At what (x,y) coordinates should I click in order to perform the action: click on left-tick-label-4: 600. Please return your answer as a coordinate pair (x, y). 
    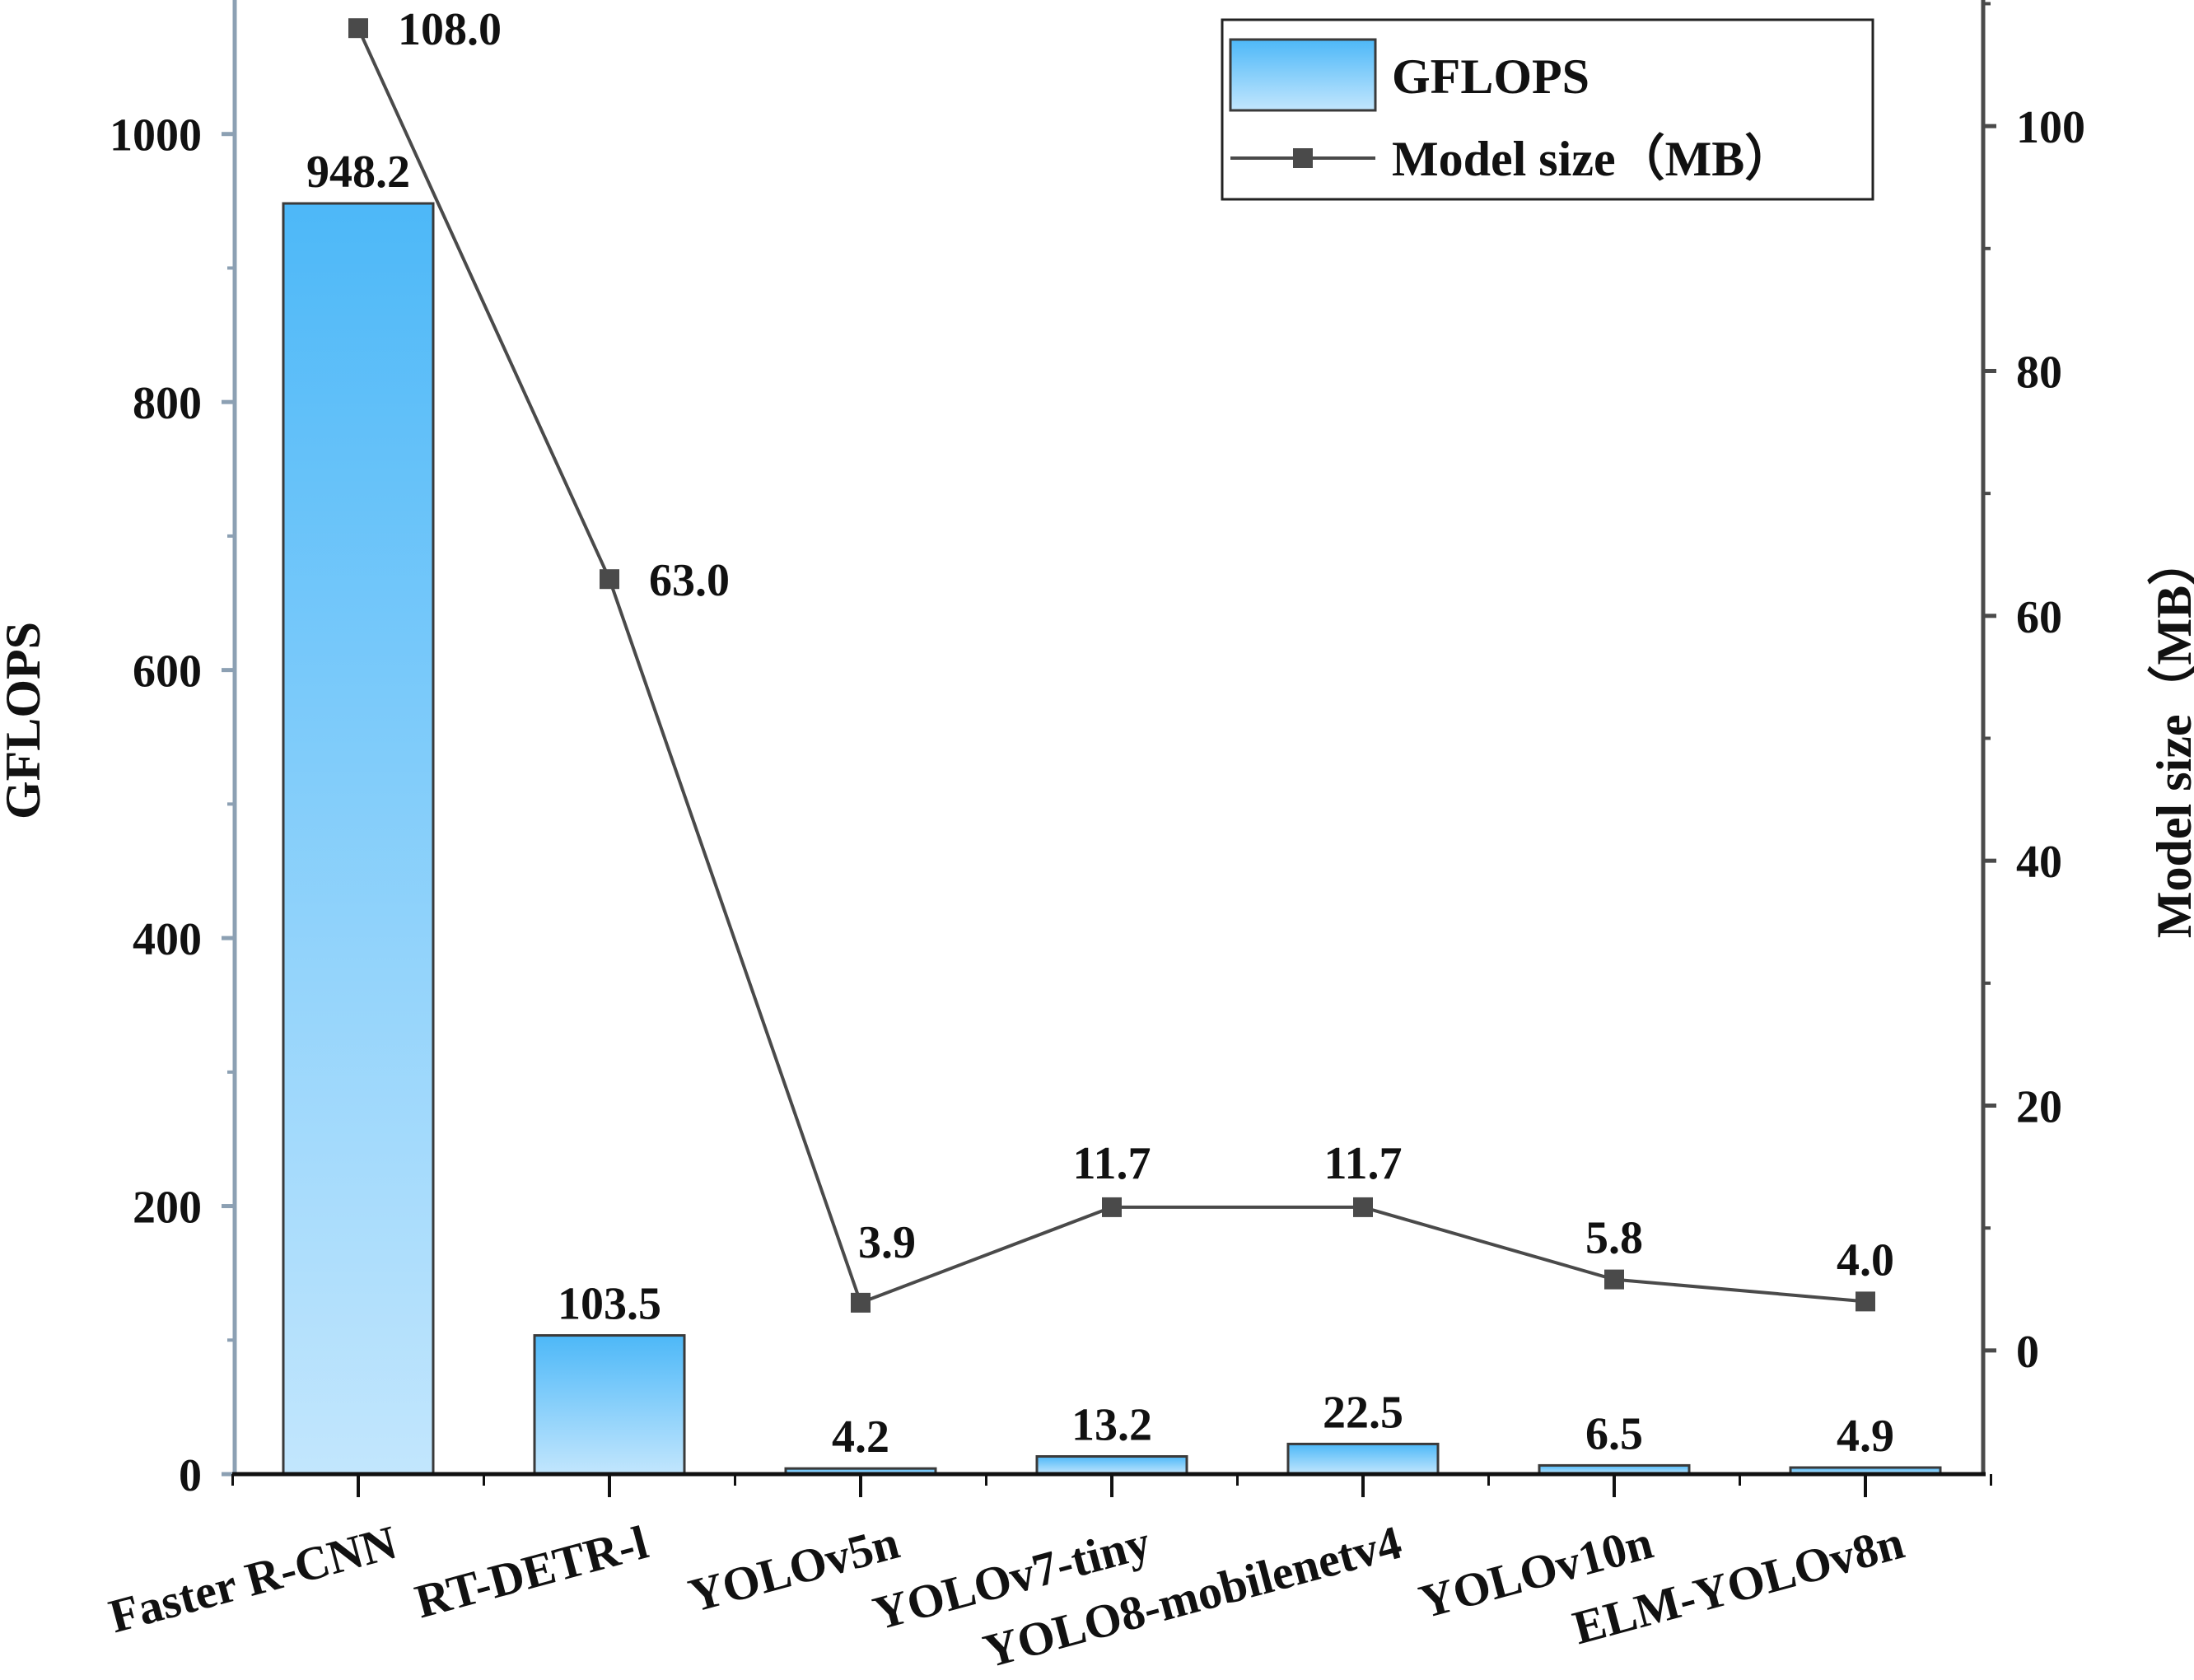
    Looking at the image, I should click on (167, 672).